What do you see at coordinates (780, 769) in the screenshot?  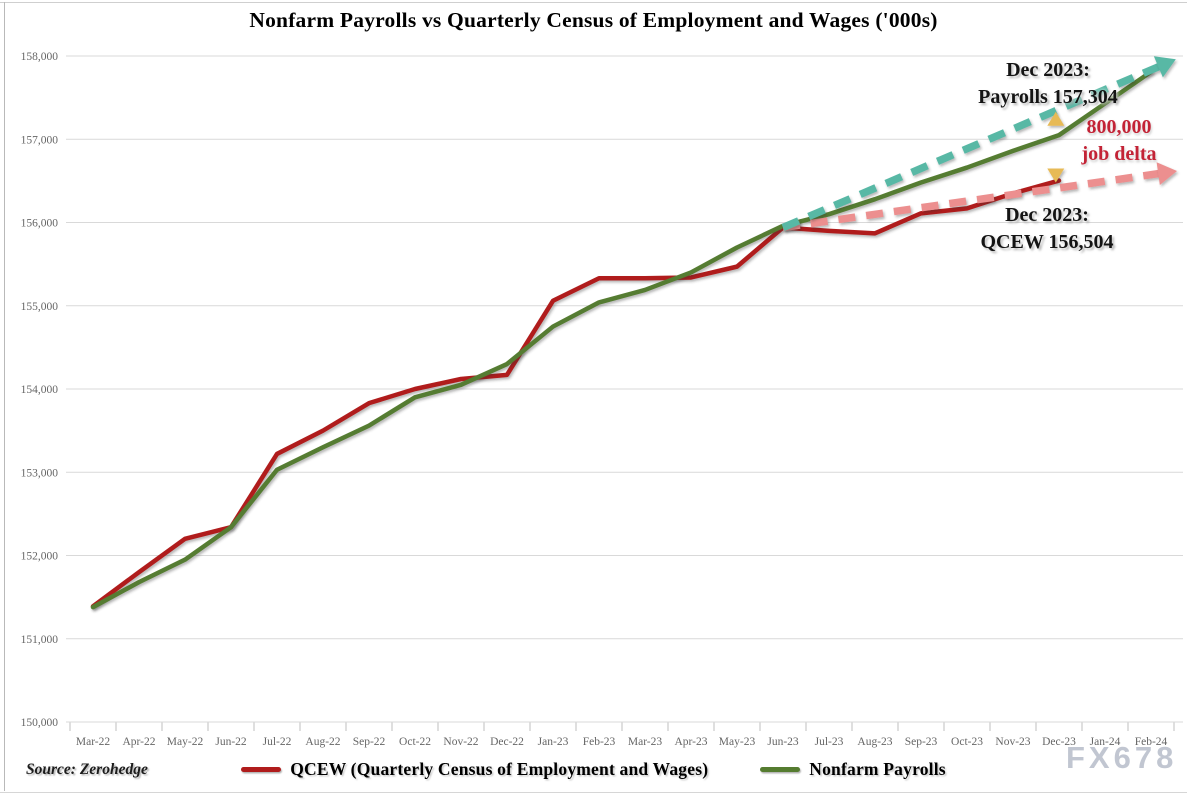 I see `payrolls-line-swatch-icon` at bounding box center [780, 769].